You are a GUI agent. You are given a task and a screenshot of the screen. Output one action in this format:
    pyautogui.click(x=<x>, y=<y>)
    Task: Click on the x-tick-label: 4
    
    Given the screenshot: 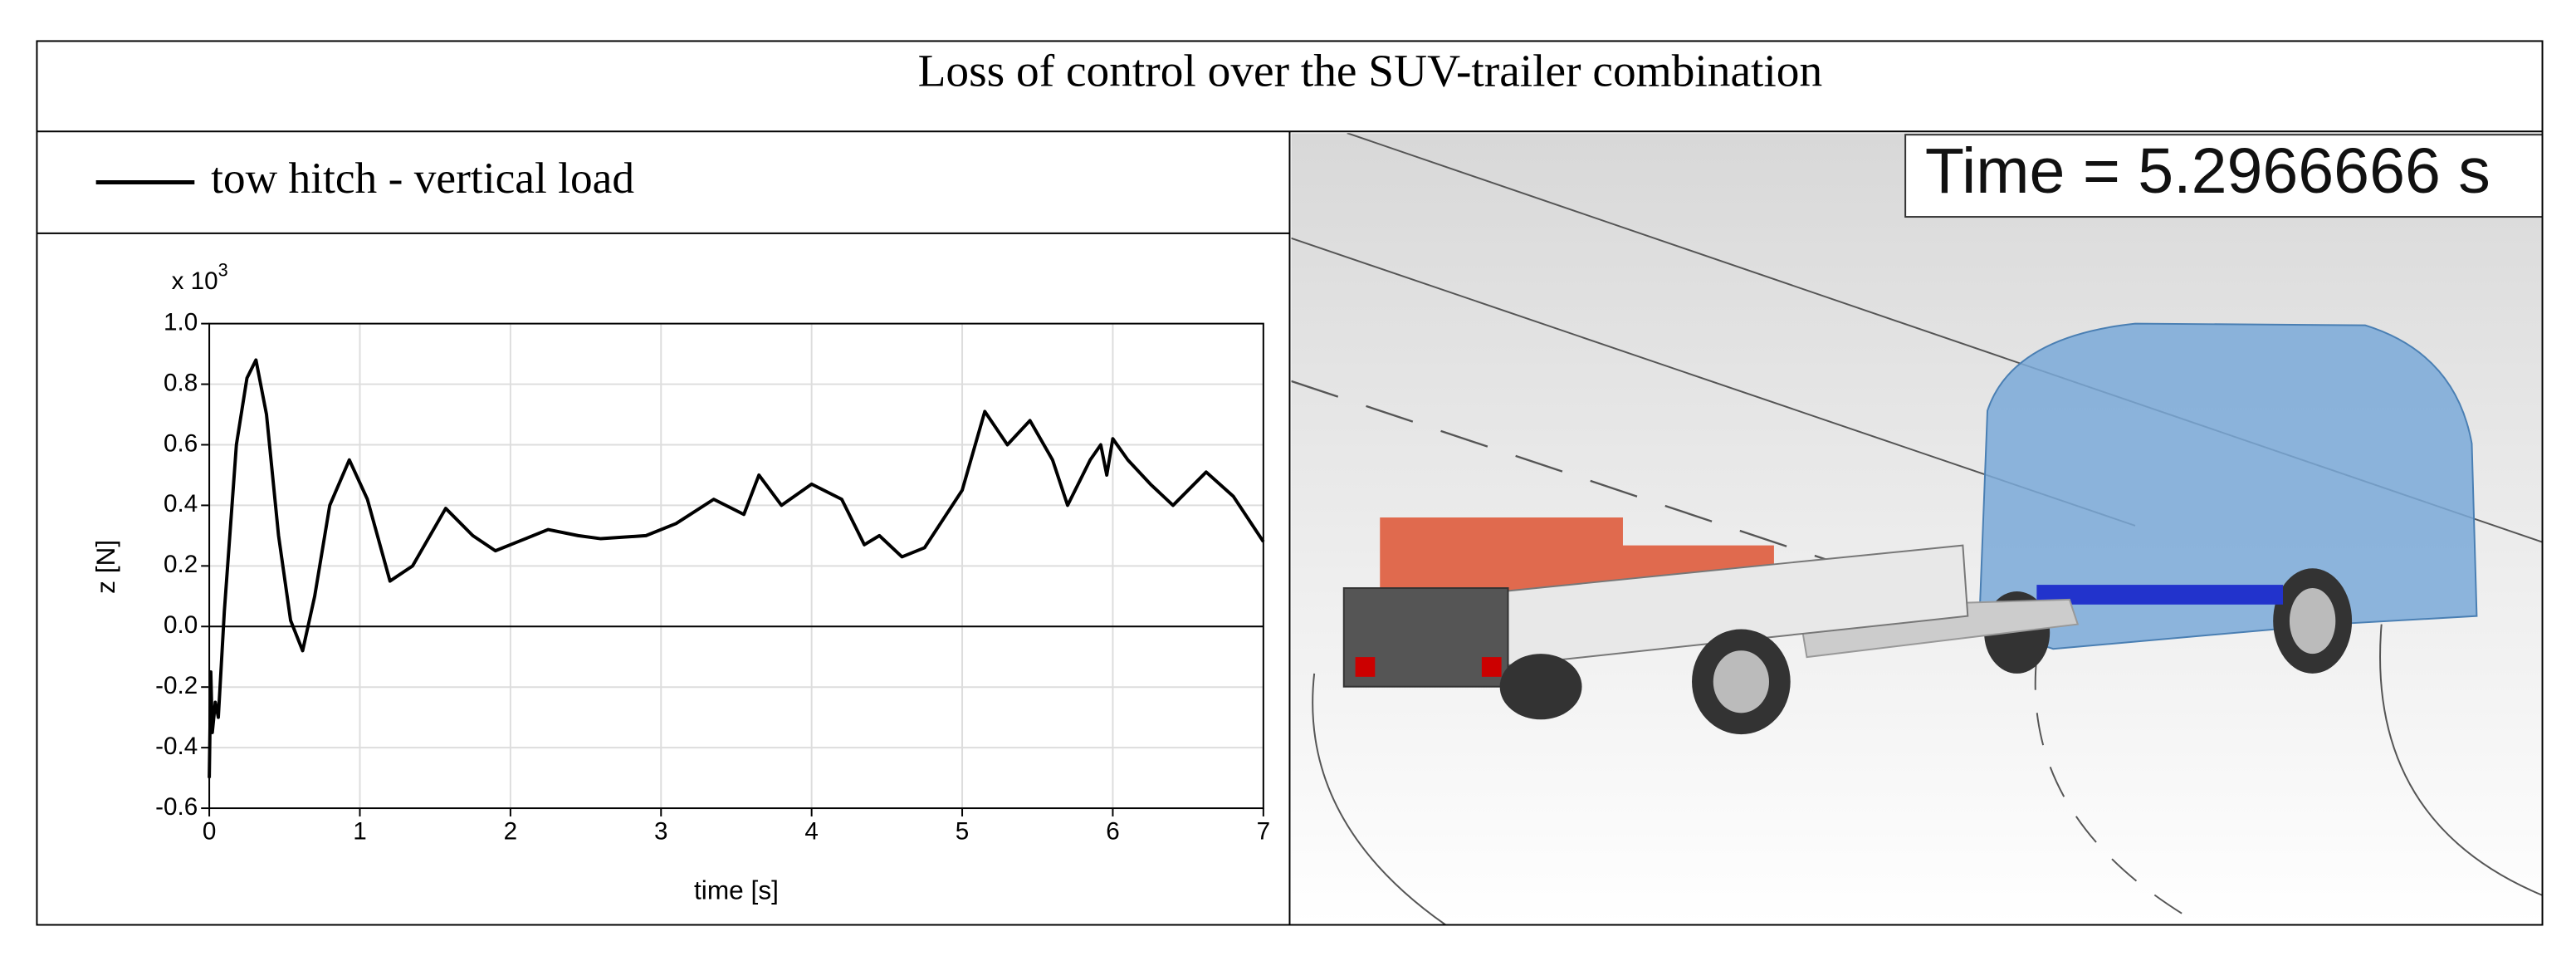 What is the action you would take?
    pyautogui.click(x=811, y=832)
    